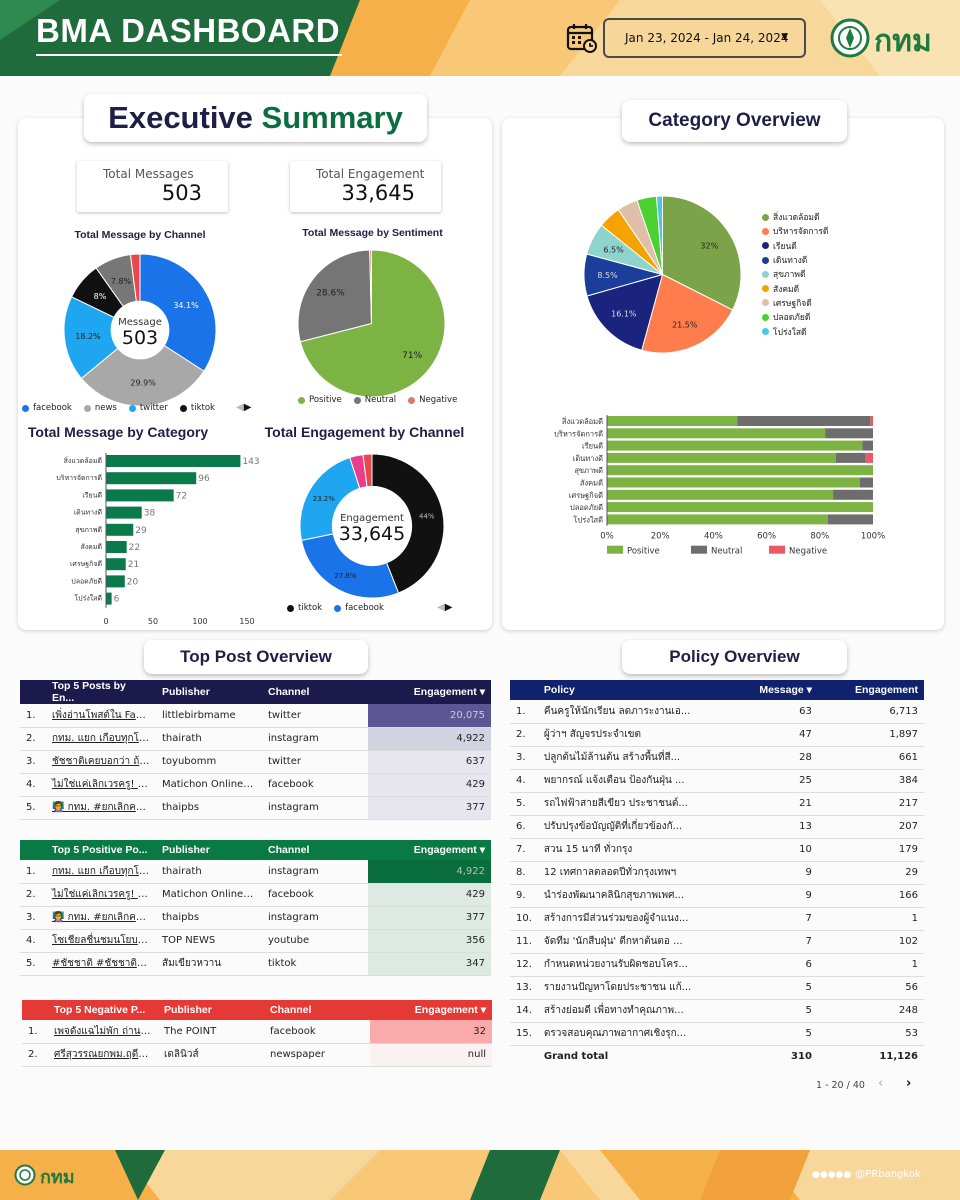 The height and width of the screenshot is (1200, 960). What do you see at coordinates (717, 735) in the screenshot?
I see `table-row: 2. ผู้ว่าฯ สัญจรประจำเขต 47 1,897` at bounding box center [717, 735].